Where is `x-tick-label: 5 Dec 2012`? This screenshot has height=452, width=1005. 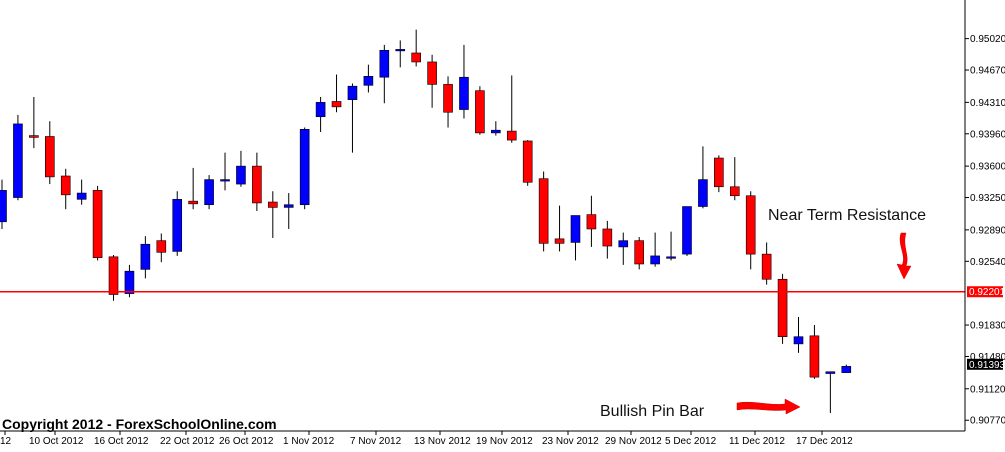 x-tick-label: 5 Dec 2012 is located at coordinates (691, 441).